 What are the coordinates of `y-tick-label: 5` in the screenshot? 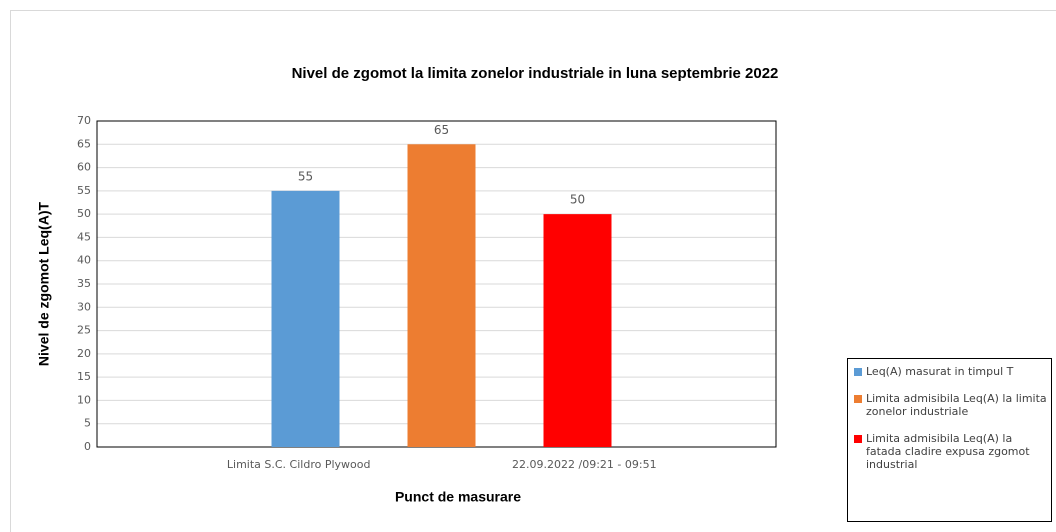 It's located at (87, 423).